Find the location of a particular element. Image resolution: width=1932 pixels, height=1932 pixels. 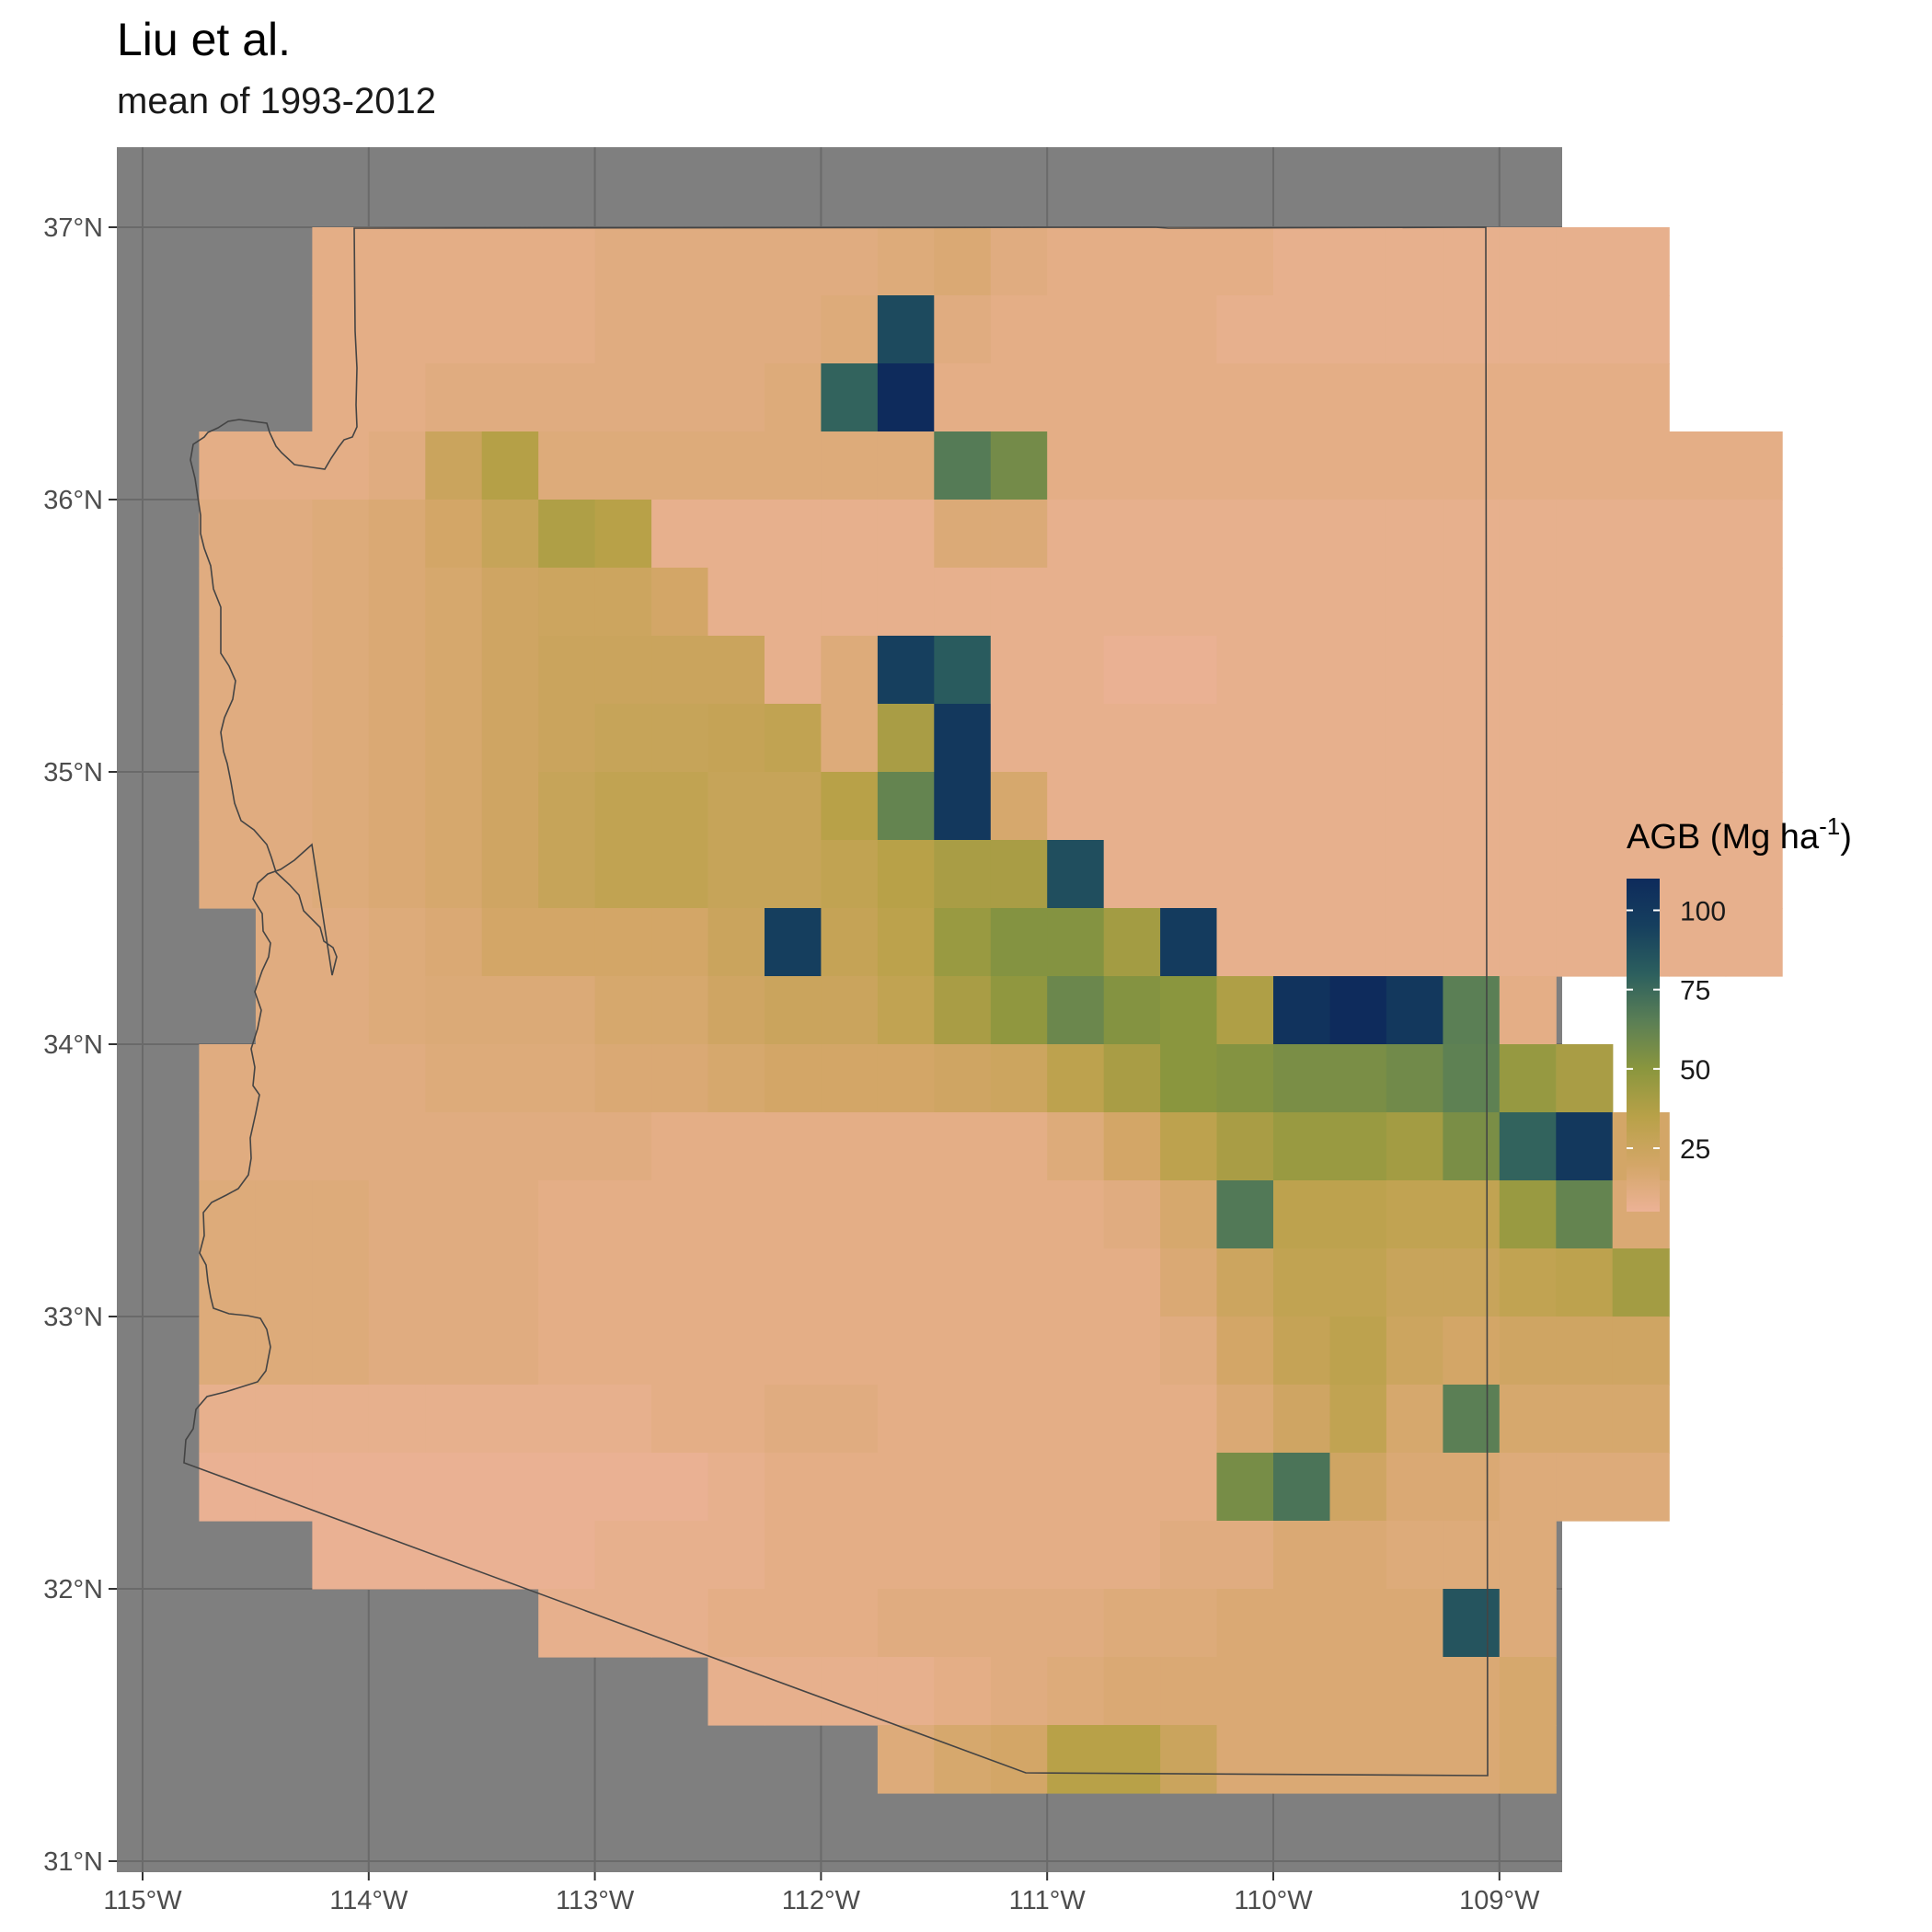

y-tick-label: 37°N is located at coordinates (73, 228).